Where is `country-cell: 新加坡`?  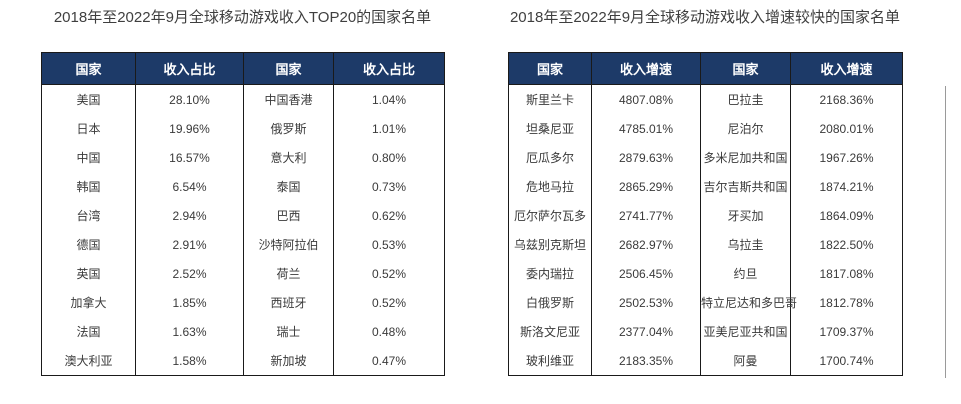
country-cell: 新加坡 is located at coordinates (288, 361).